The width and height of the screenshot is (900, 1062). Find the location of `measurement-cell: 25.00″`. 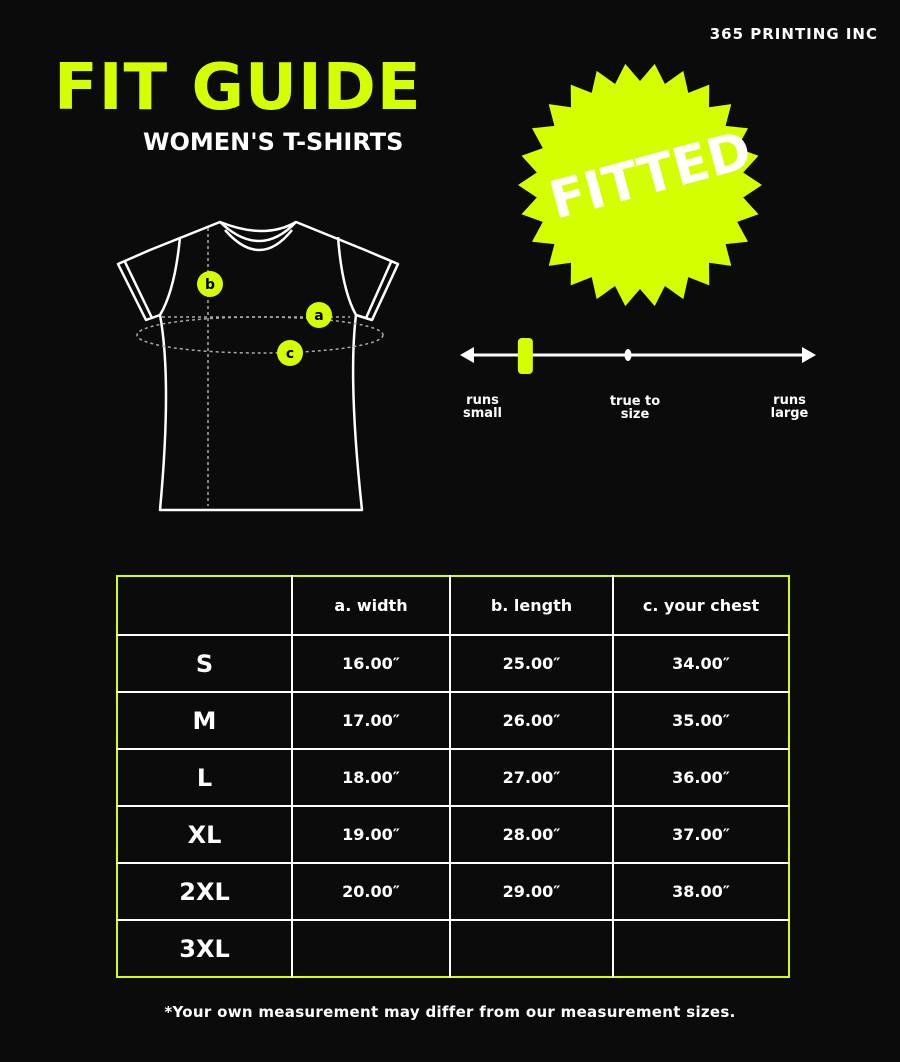

measurement-cell: 25.00″ is located at coordinates (531, 663).